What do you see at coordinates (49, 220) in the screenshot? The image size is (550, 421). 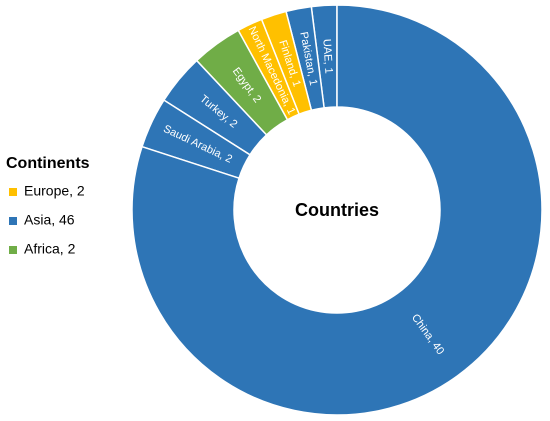 I see `legend-label: Asia, 46` at bounding box center [49, 220].